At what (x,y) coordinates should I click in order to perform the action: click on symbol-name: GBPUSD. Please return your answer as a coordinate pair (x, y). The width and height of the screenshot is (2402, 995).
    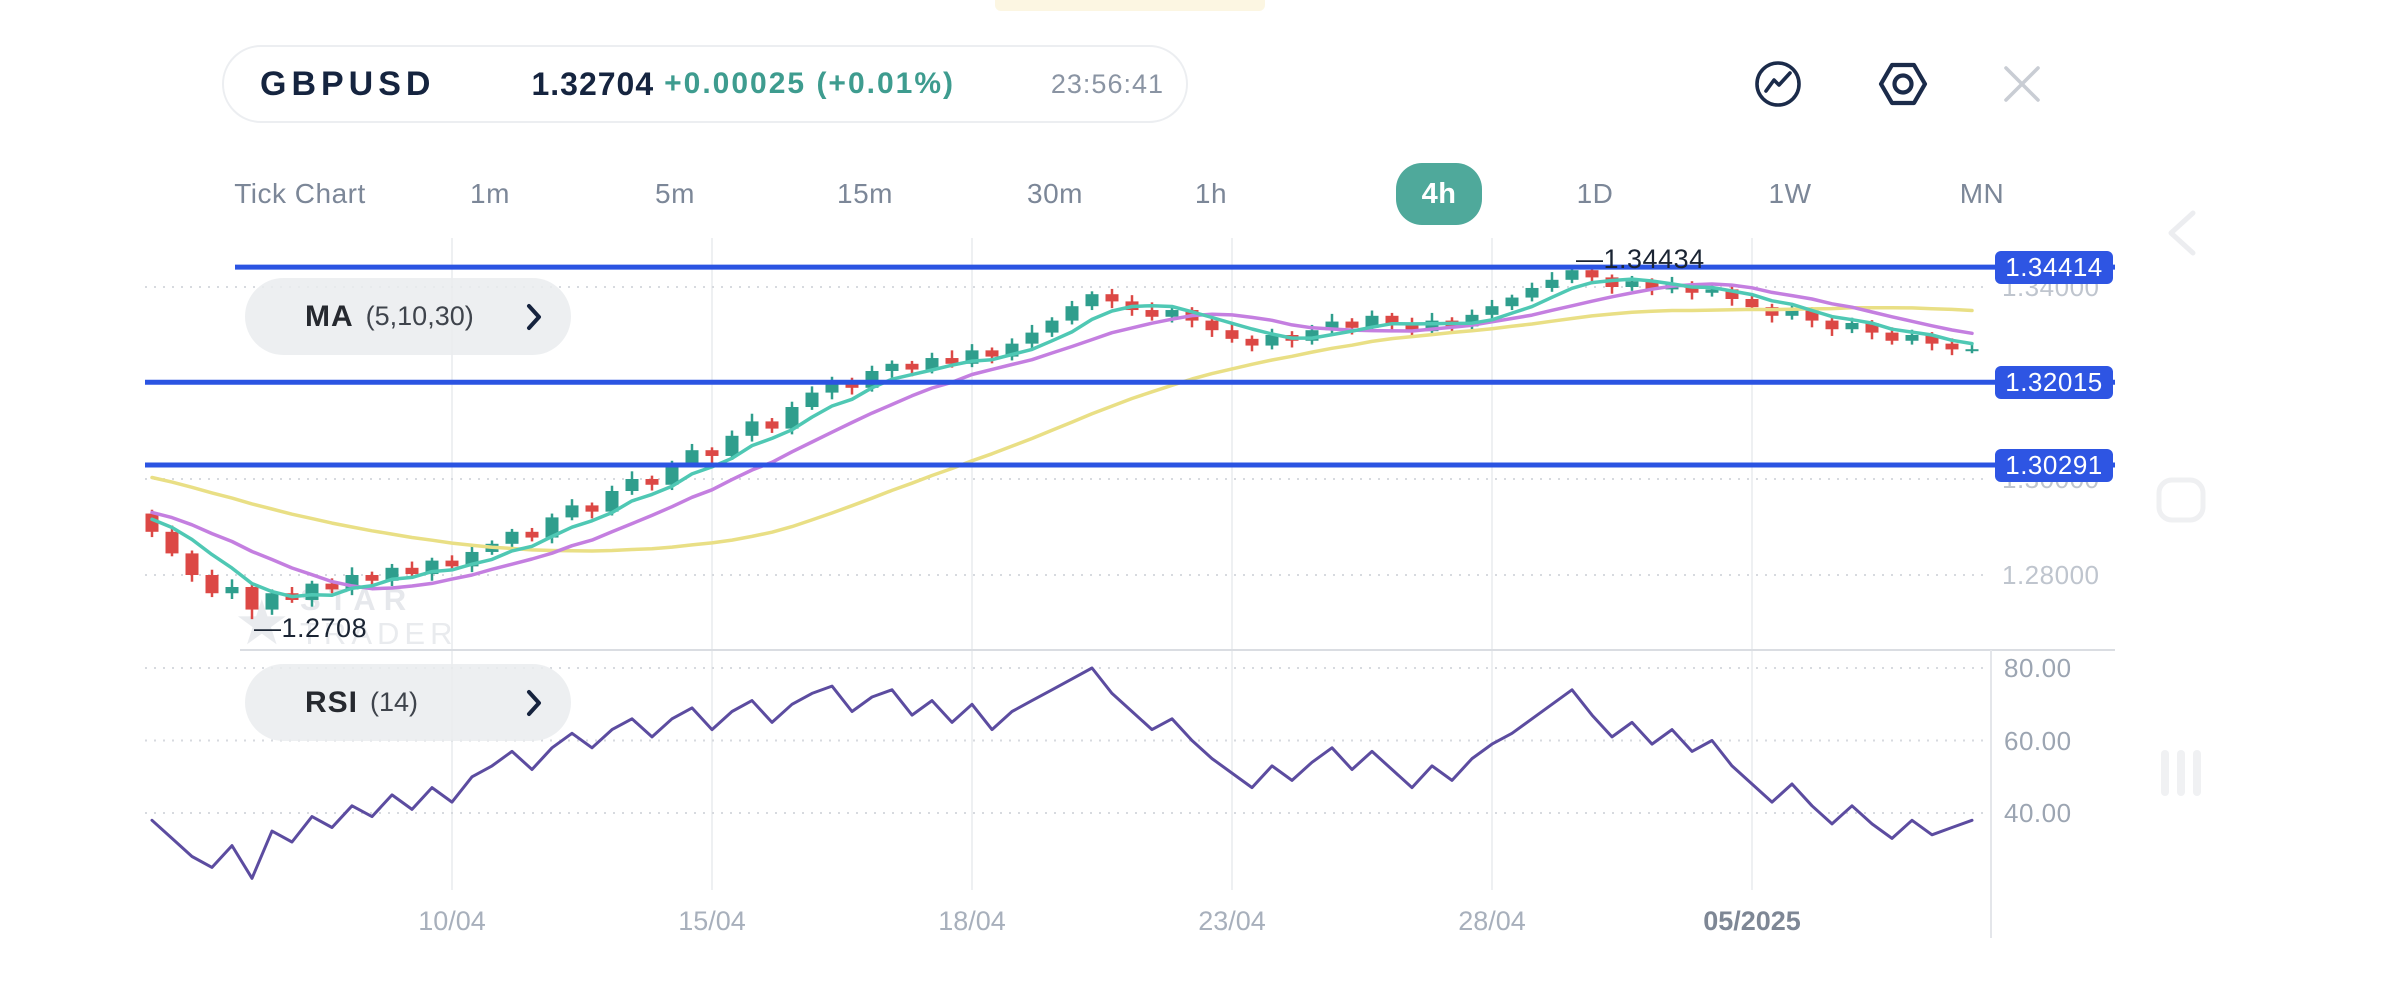
    Looking at the image, I should click on (348, 83).